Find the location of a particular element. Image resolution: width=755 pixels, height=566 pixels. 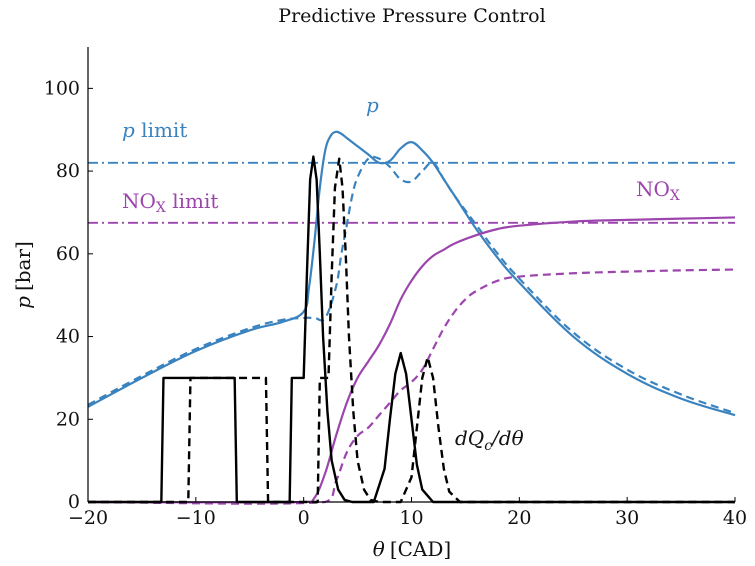

x-tick-label: 10 is located at coordinates (411, 518).